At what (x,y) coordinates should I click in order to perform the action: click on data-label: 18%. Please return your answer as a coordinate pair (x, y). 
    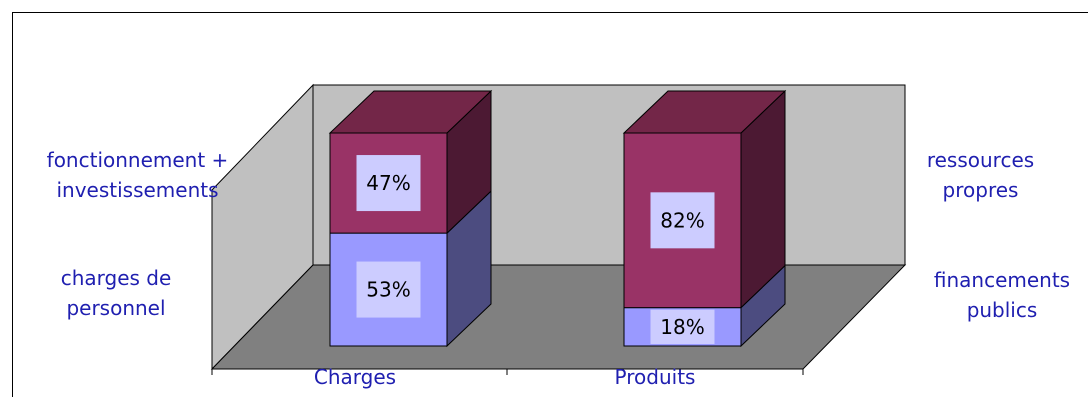
    Looking at the image, I should click on (682, 327).